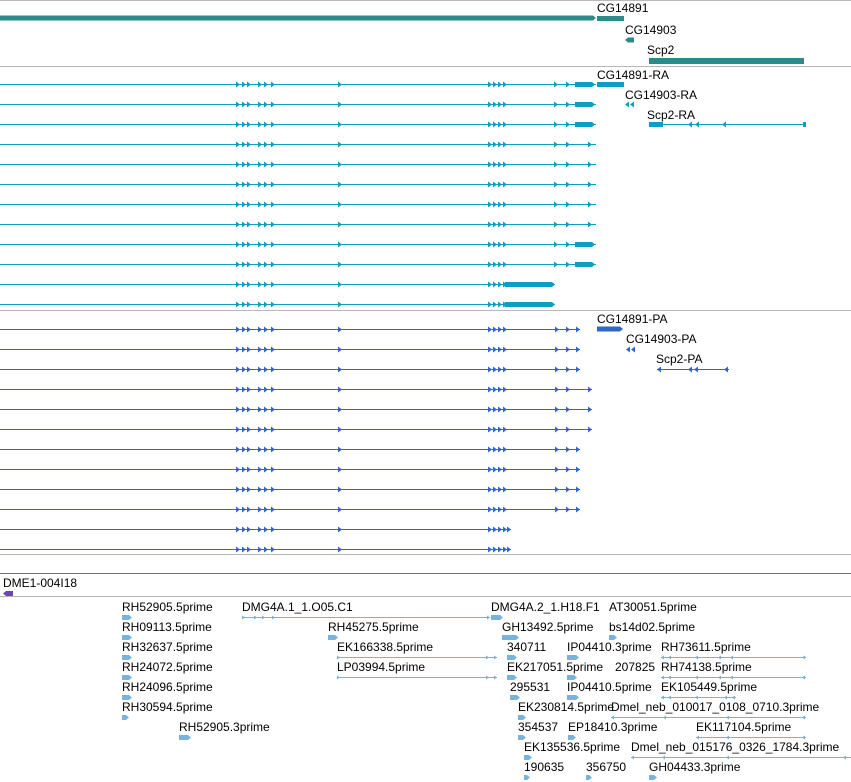 This screenshot has width=851, height=782. I want to click on gene-bar, so click(629, 40).